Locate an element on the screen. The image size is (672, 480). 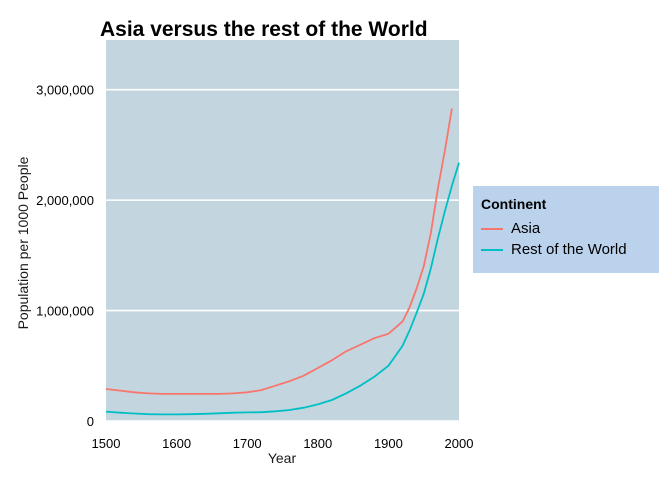
y-tick-label: 3,000,000 is located at coordinates (65, 90).